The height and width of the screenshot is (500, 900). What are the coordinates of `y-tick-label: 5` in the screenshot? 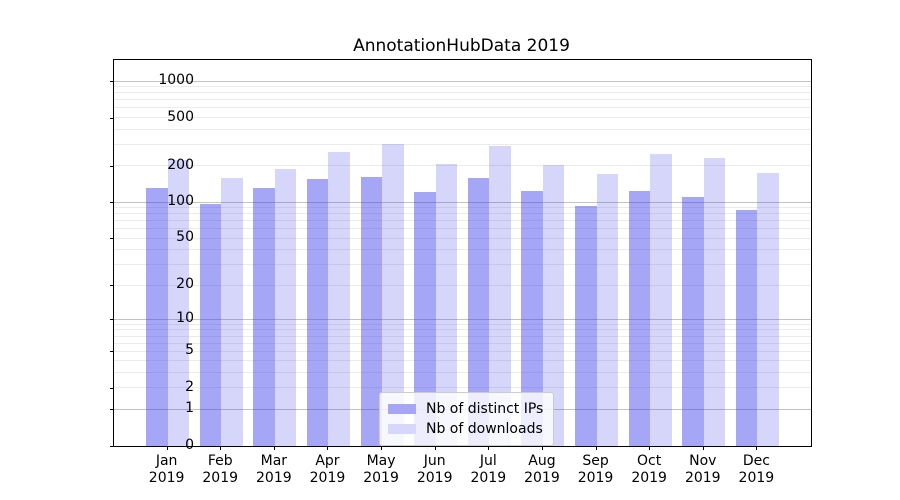 It's located at (189, 350).